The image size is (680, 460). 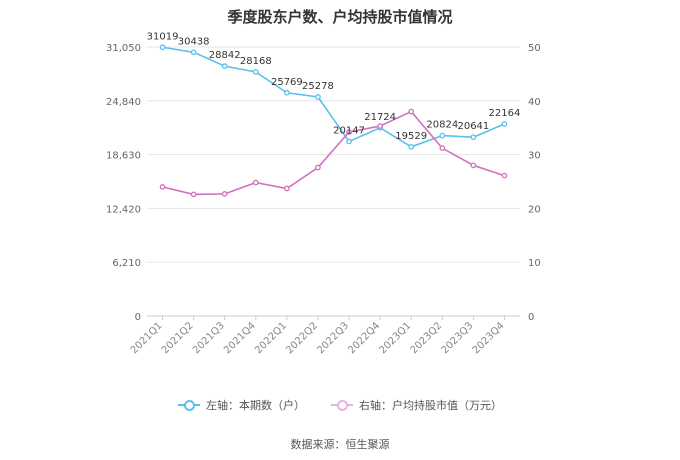 I want to click on data-label: 25278, so click(x=318, y=86).